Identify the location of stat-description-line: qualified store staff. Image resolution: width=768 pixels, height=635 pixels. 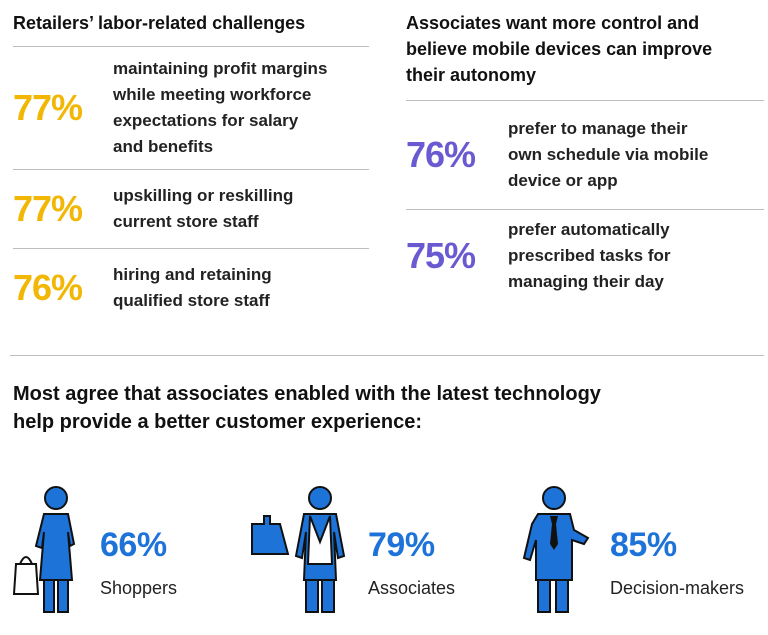
(191, 300).